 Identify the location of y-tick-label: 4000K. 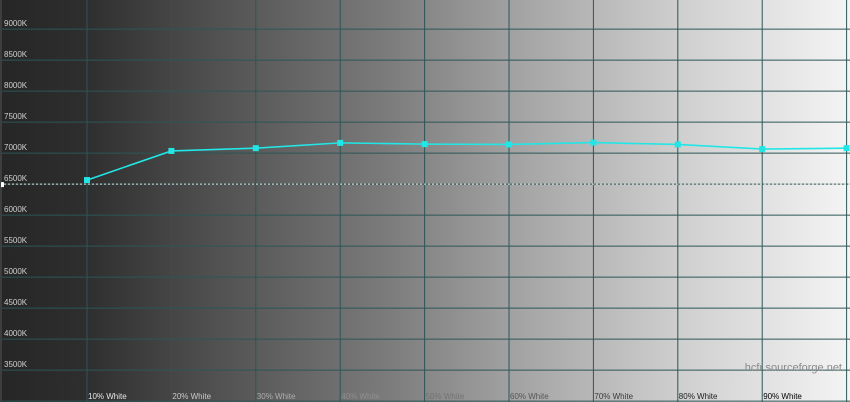
(16, 333).